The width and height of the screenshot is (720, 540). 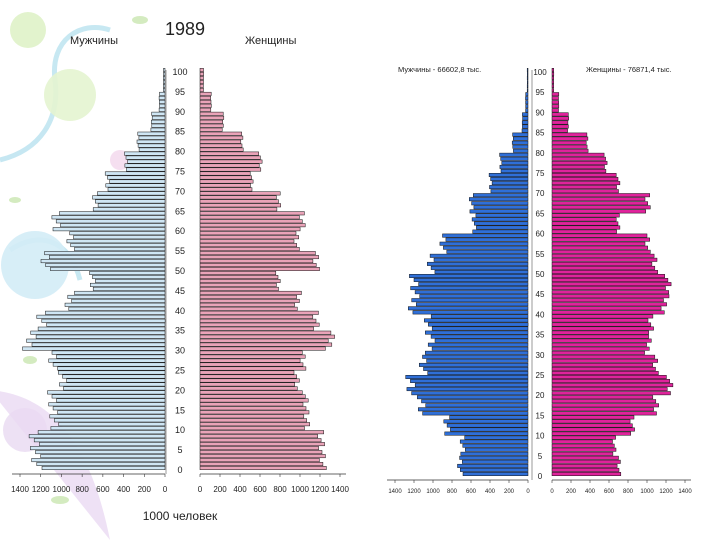 I want to click on pyrnow-right-x-tick-1200: 1200, so click(x=666, y=492).